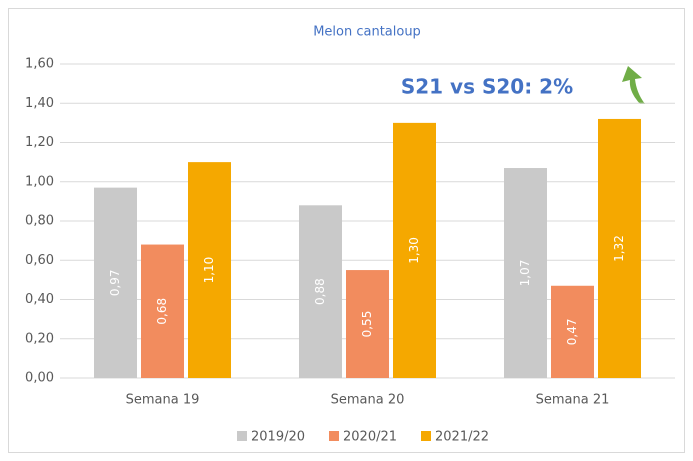 This screenshot has height=461, width=693. I want to click on data-label: 1,32, so click(619, 248).